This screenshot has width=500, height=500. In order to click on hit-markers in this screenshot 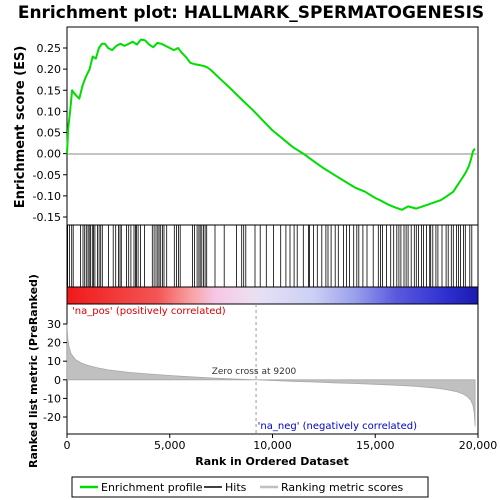, I will do `click(270, 256)`.